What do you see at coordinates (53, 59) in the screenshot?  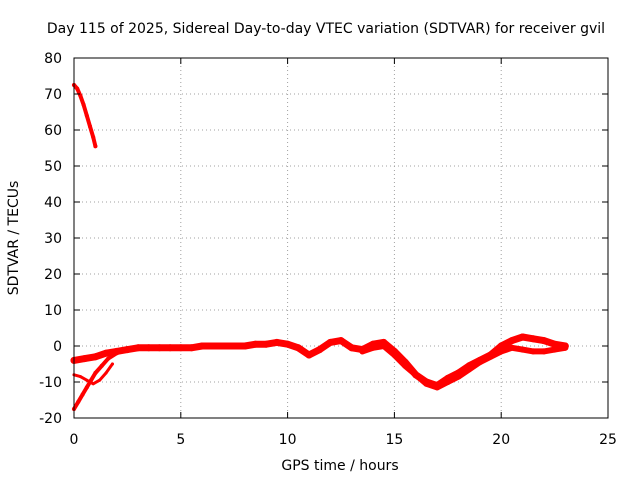 I see `y-tick-label: 80` at bounding box center [53, 59].